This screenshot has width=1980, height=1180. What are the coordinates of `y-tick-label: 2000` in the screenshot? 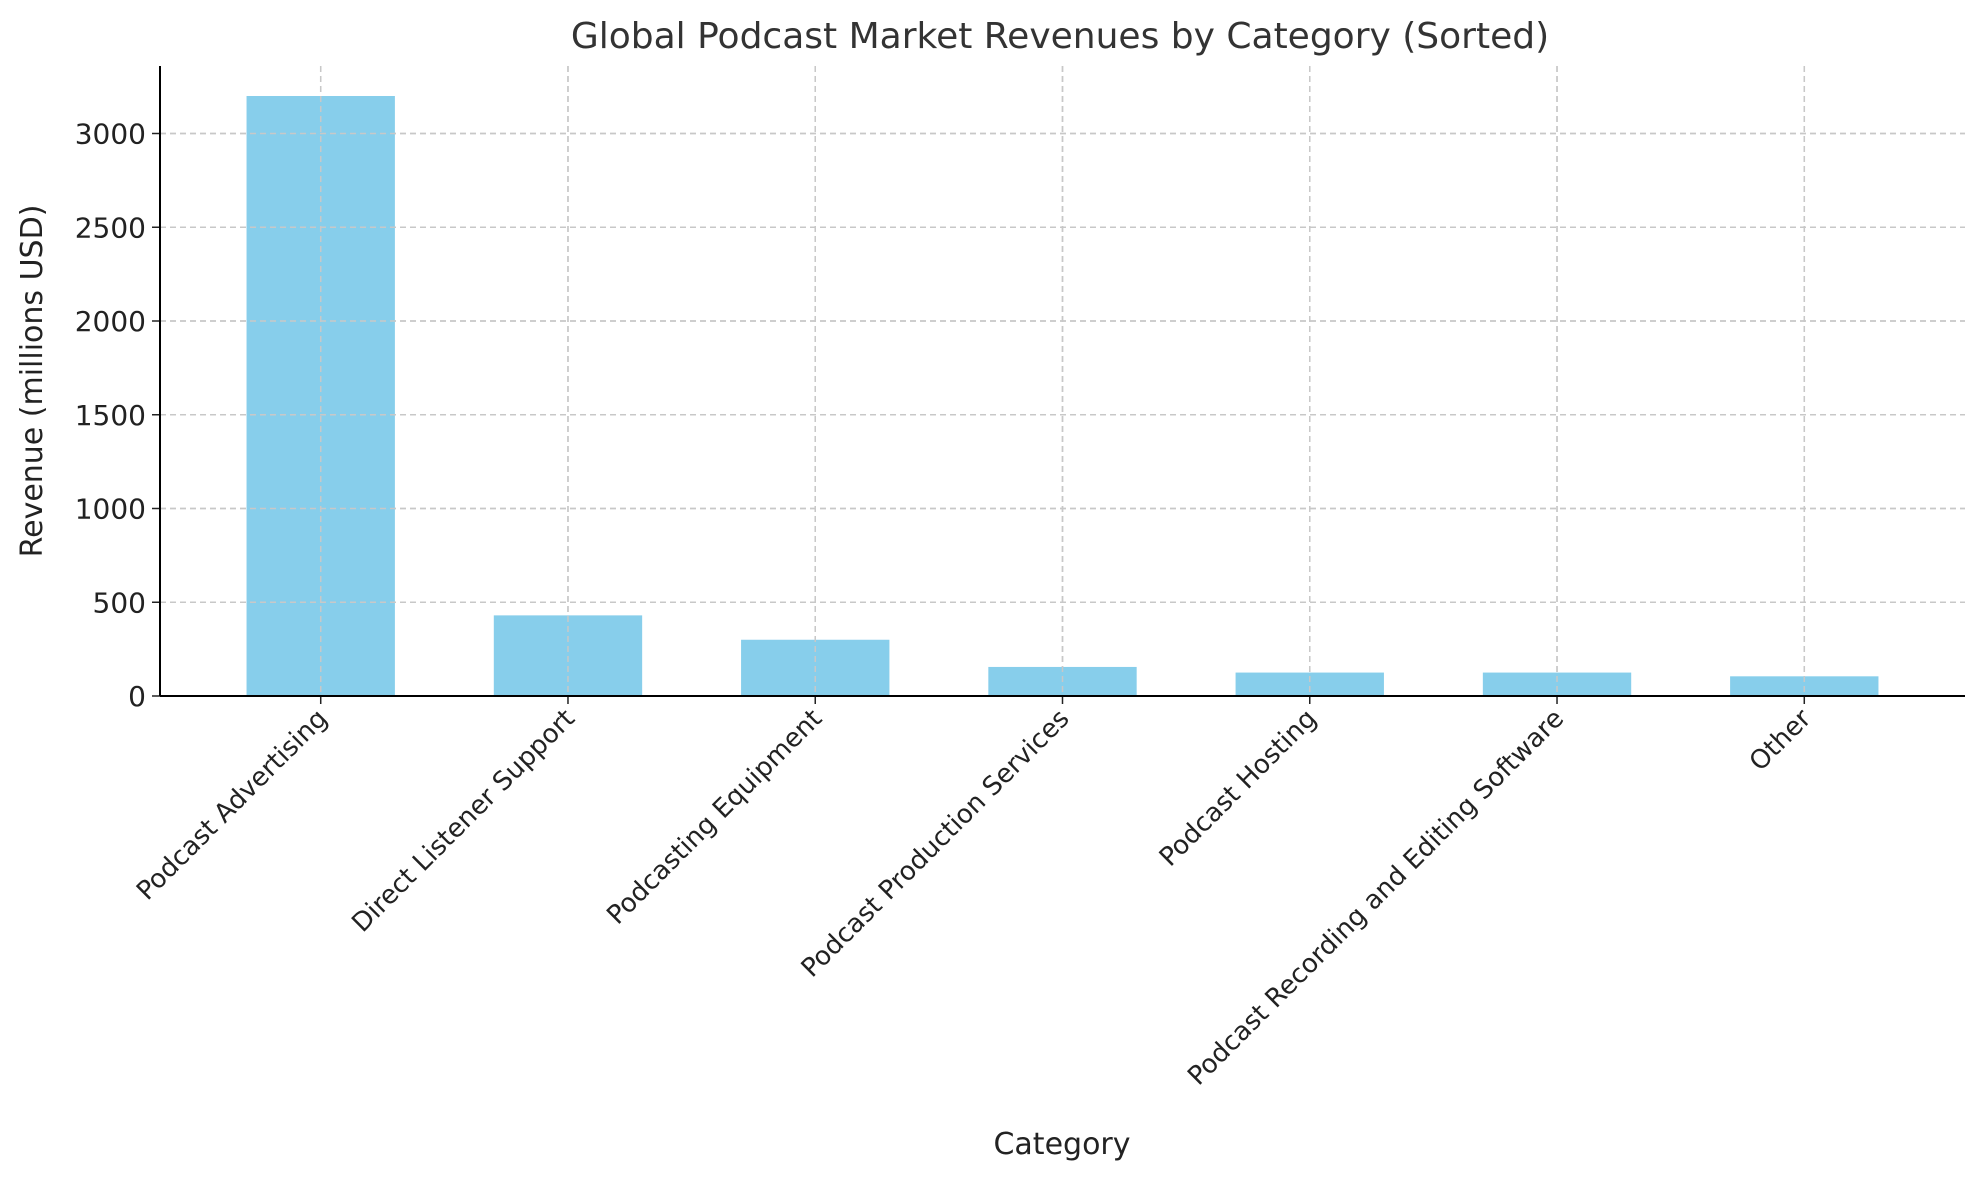 It's located at (110, 321).